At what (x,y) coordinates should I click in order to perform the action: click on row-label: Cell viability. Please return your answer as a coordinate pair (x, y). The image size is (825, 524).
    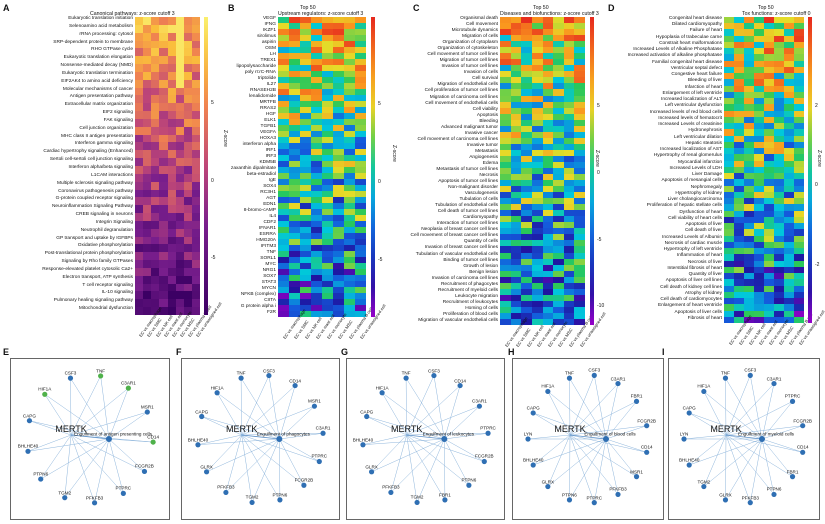
    Looking at the image, I should click on (485, 109).